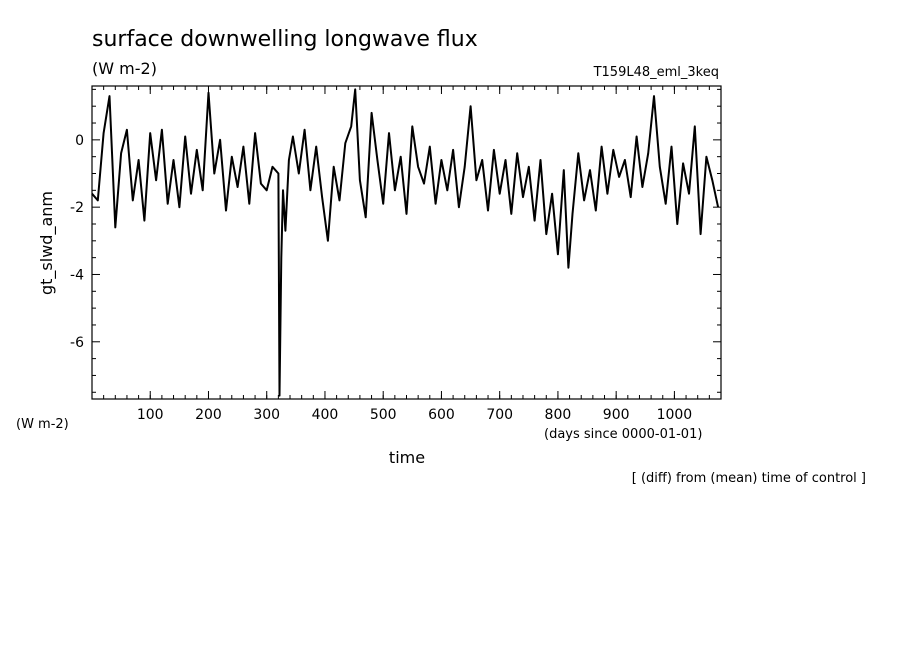  I want to click on x-unit-note: (days since 0000-01-01), so click(623, 434).